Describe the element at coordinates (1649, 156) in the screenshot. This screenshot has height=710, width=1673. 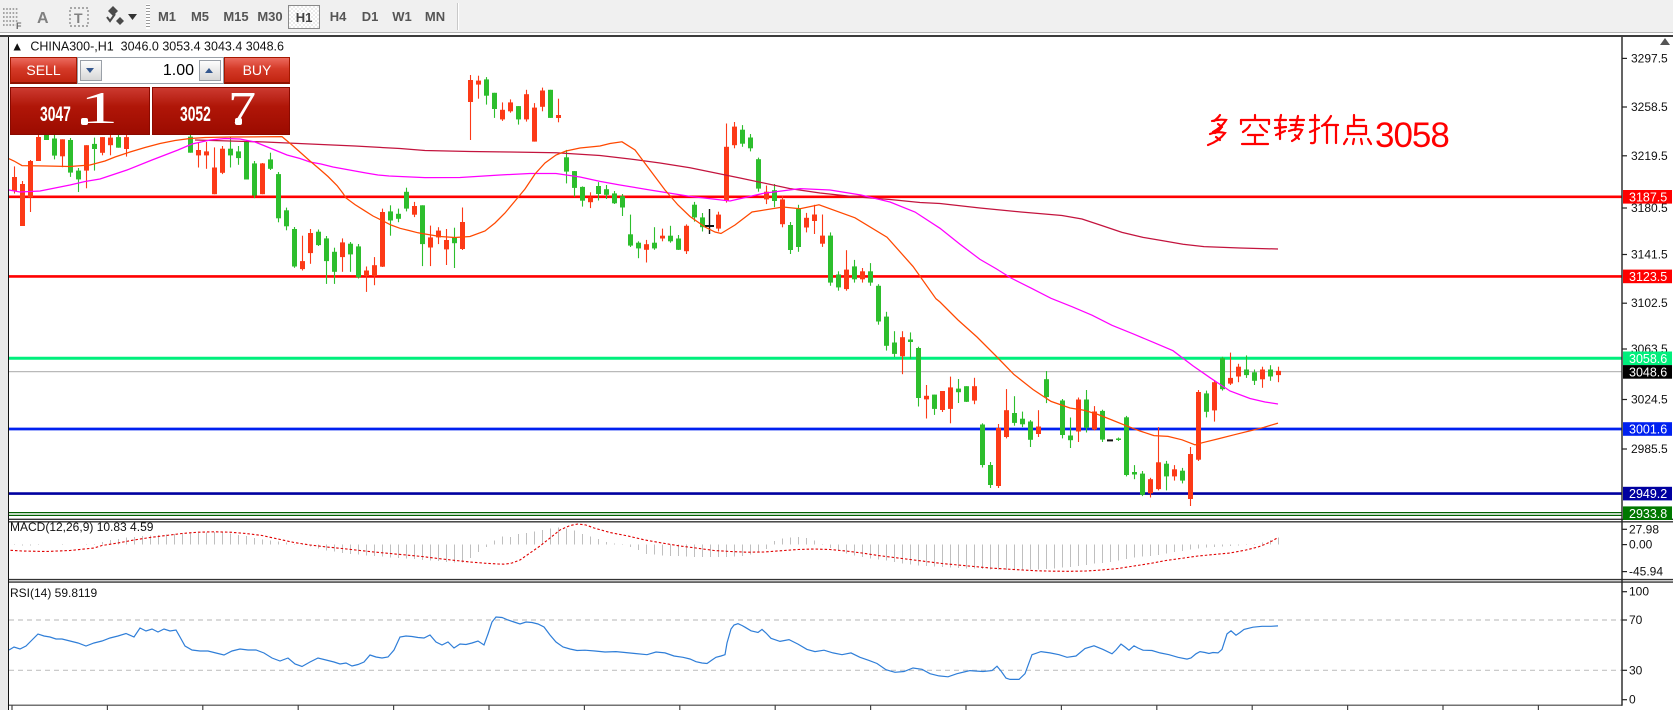
I see `svg-text: 3219.5` at that location.